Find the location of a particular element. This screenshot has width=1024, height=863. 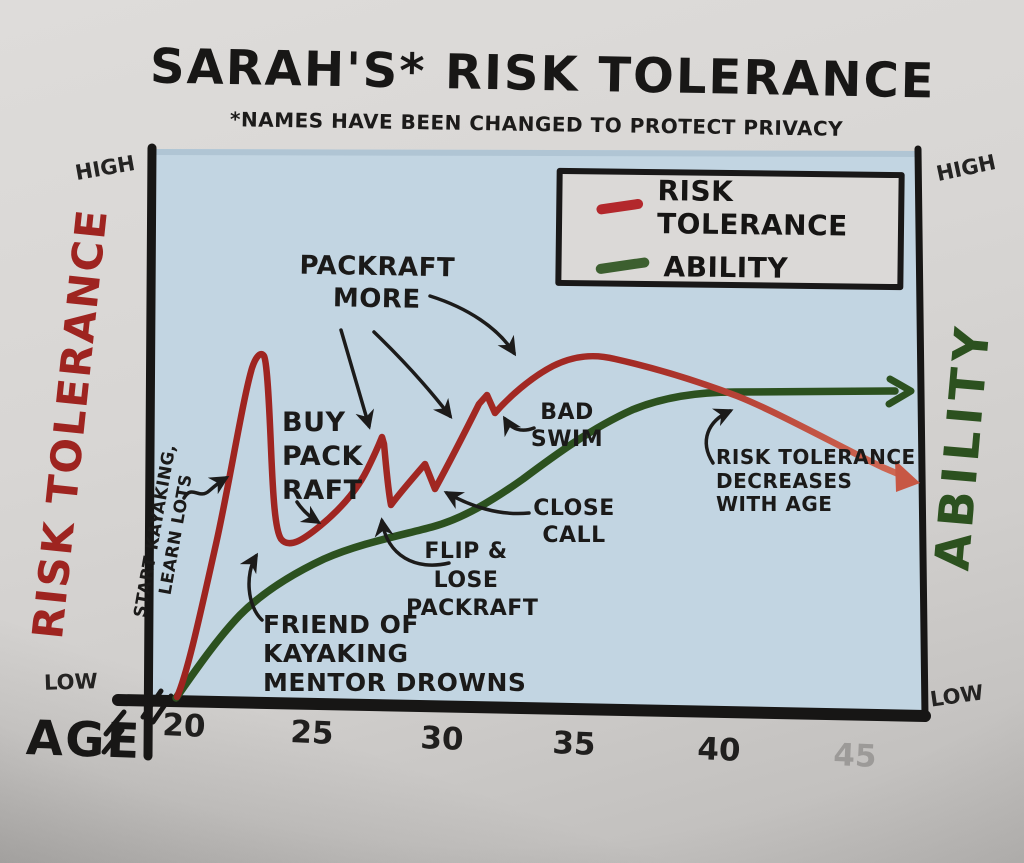

x-tick-40: 40 is located at coordinates (719, 750).